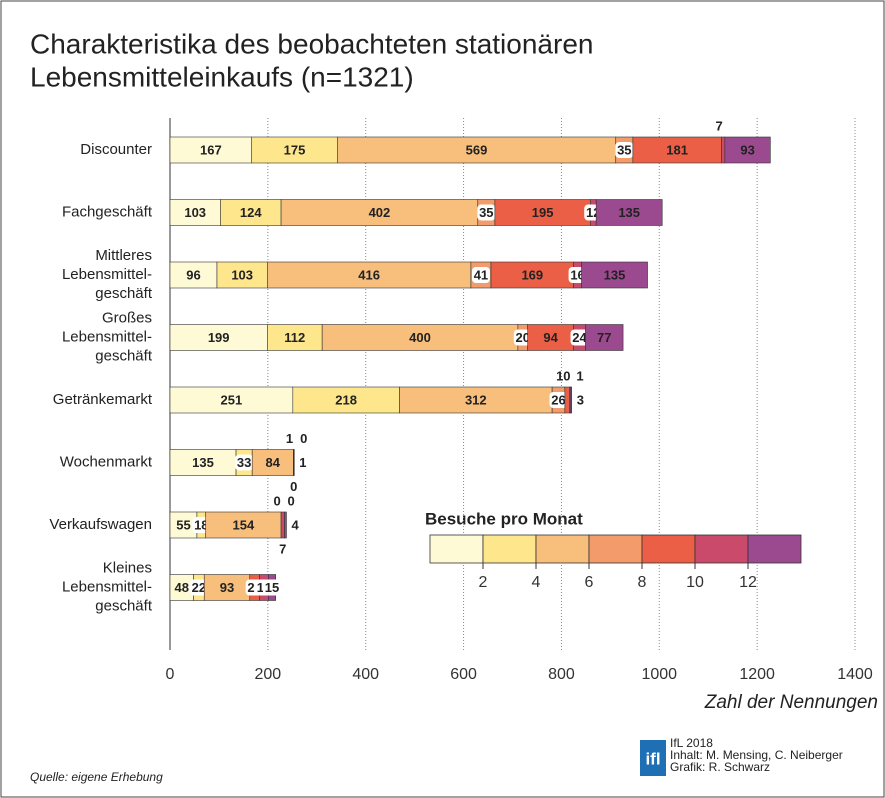  I want to click on legend-tick-label: 8, so click(642, 582).